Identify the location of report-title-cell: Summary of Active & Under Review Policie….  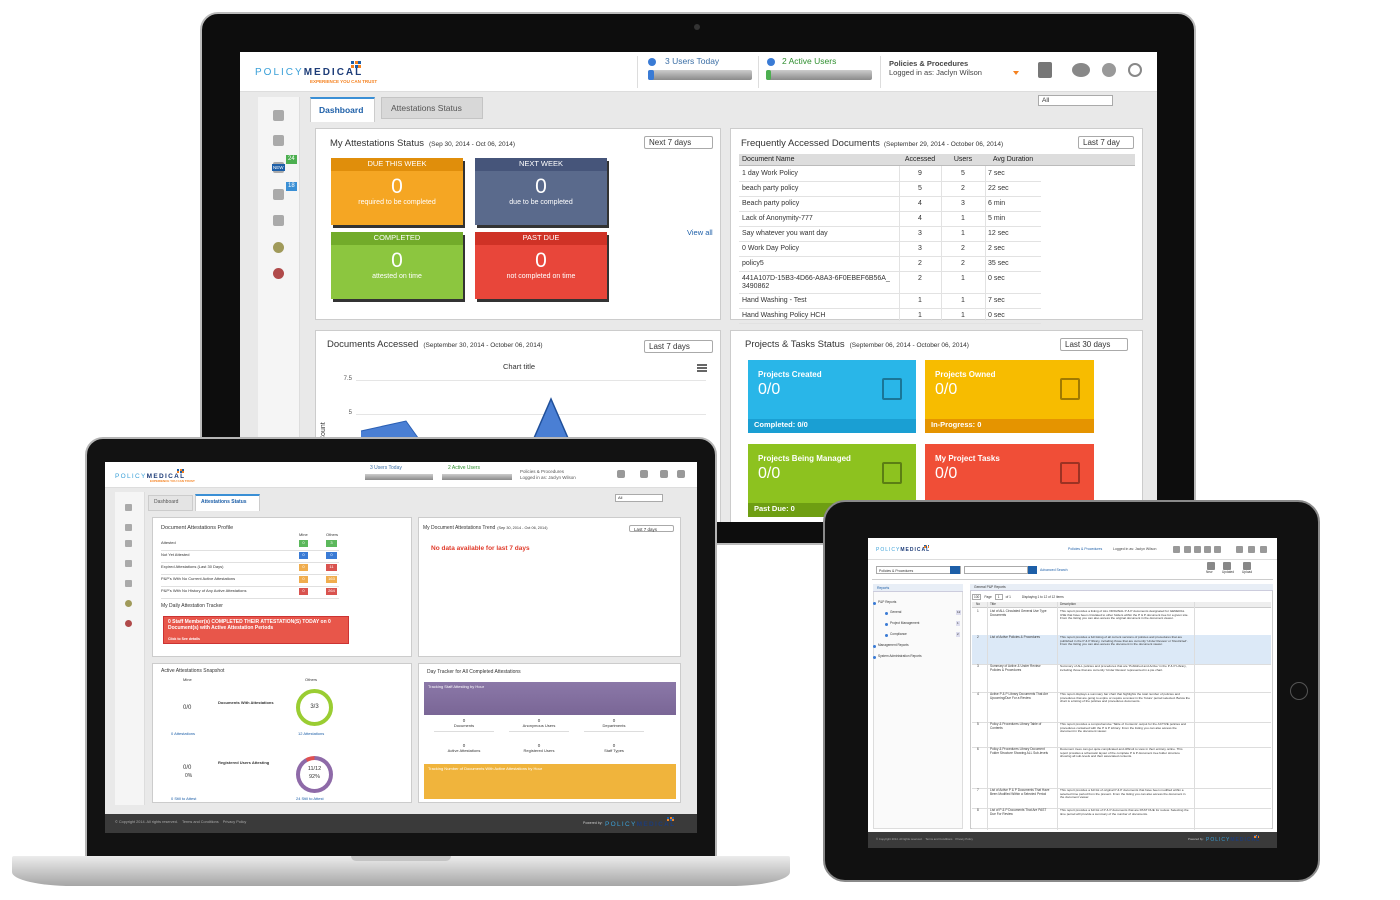
(1015, 668).